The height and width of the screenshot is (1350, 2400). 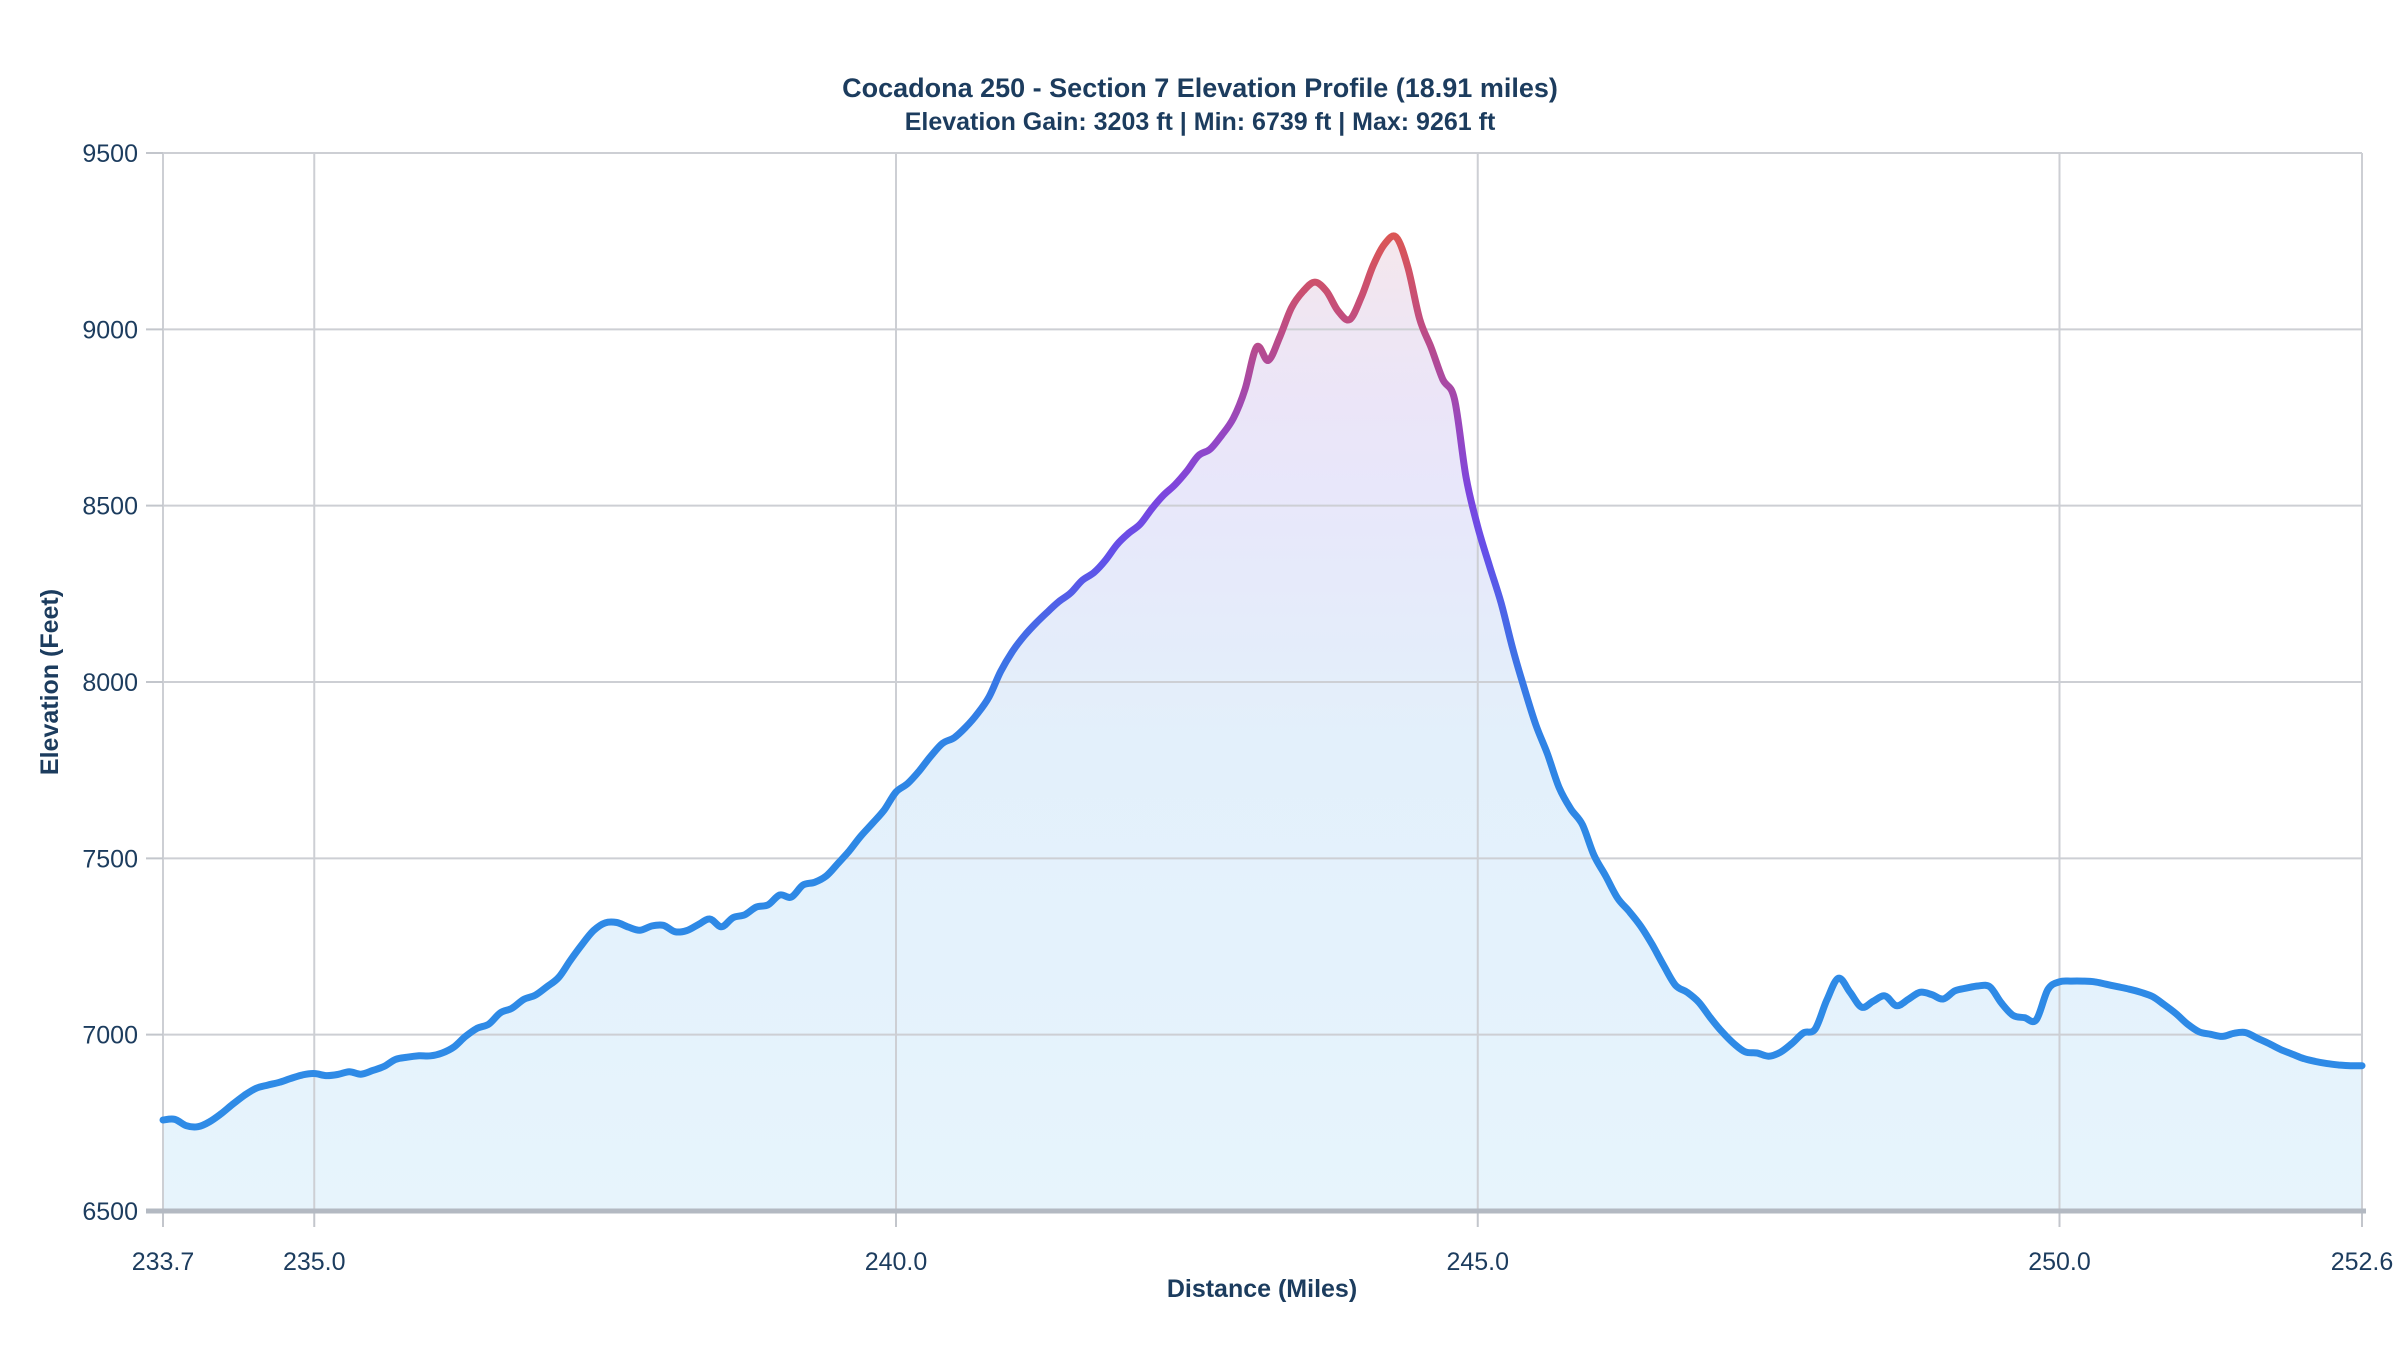 I want to click on x-tick-label: 252.6, so click(x=2362, y=1262).